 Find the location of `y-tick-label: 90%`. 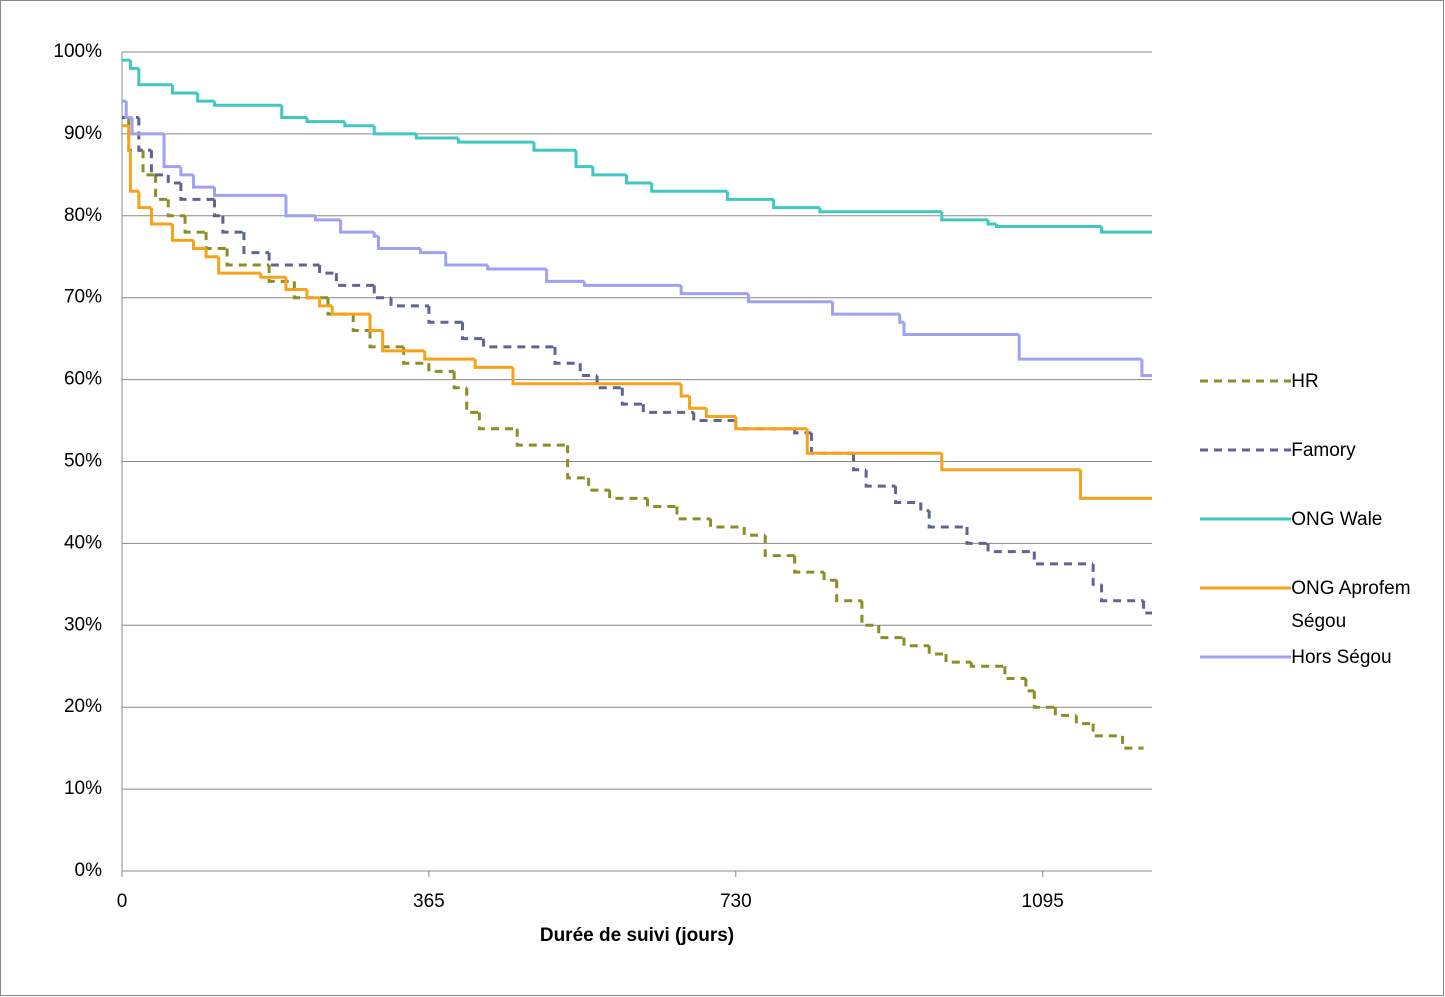

y-tick-label: 90% is located at coordinates (83, 133).